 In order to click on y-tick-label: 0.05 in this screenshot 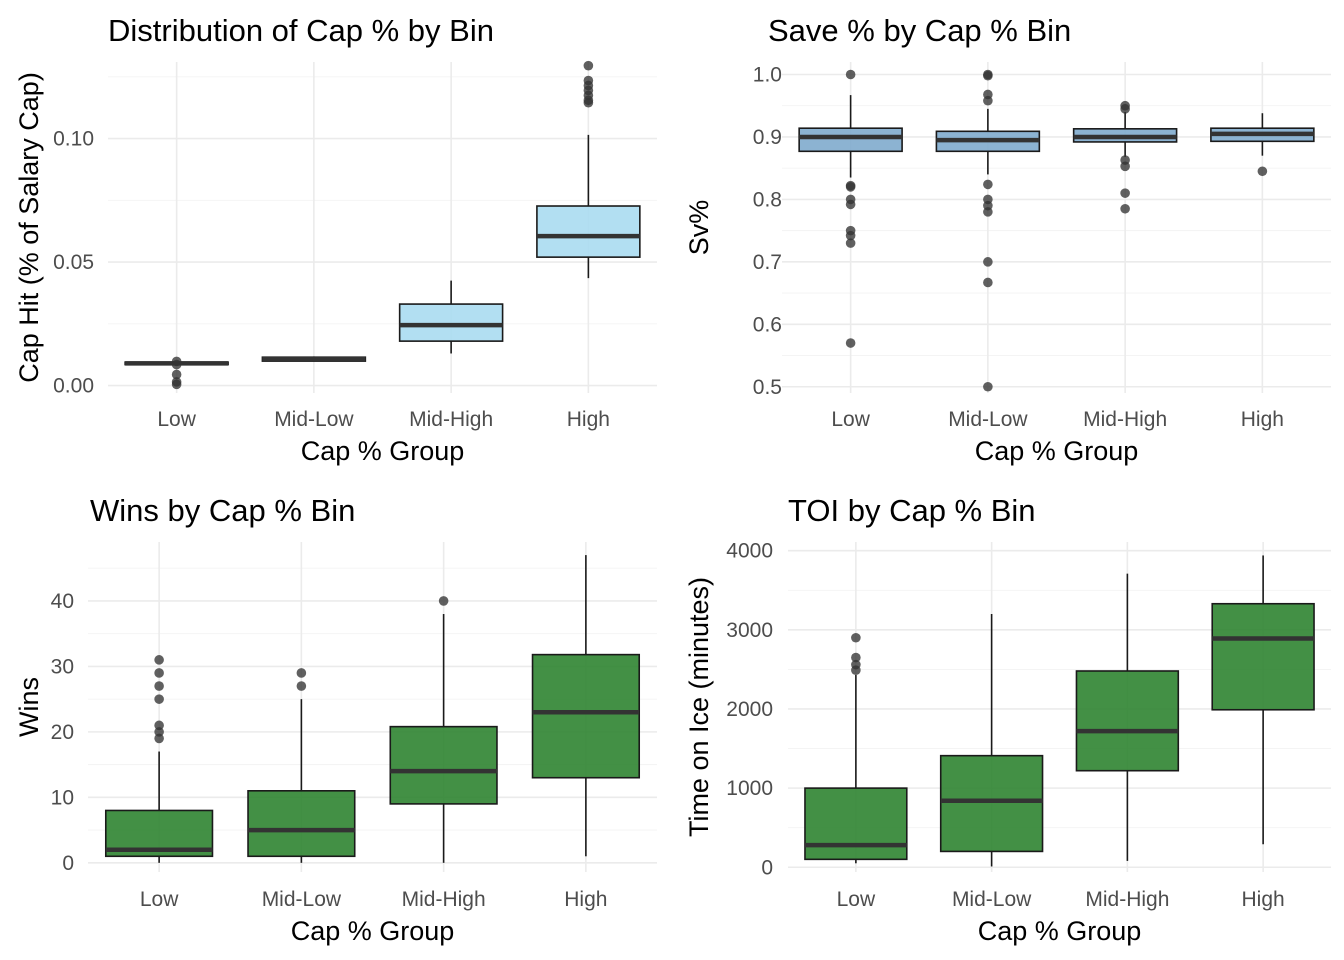, I will do `click(73, 262)`.